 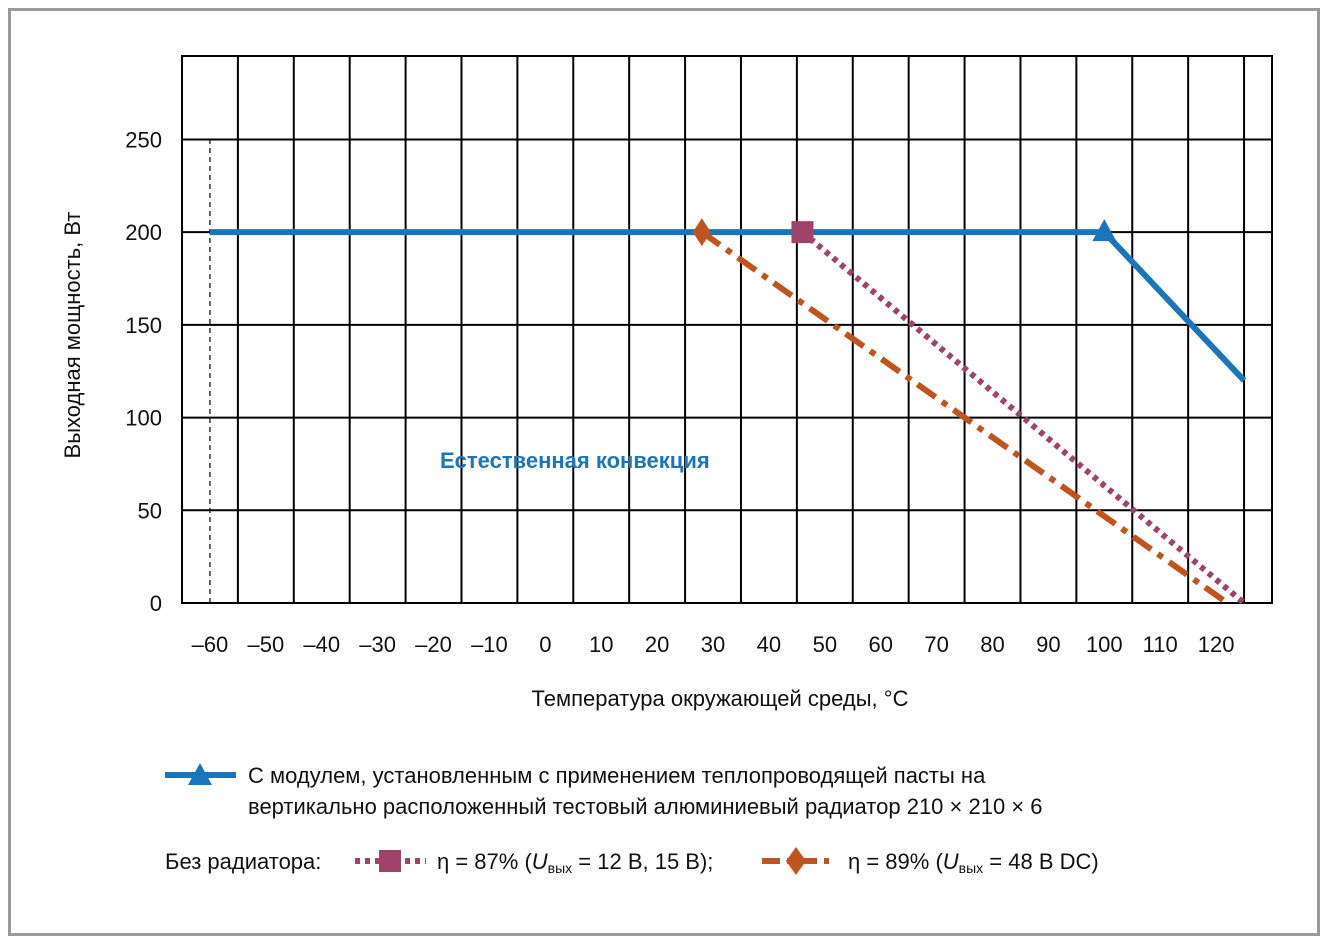 What do you see at coordinates (321, 644) in the screenshot?
I see `x-tick-label: –40` at bounding box center [321, 644].